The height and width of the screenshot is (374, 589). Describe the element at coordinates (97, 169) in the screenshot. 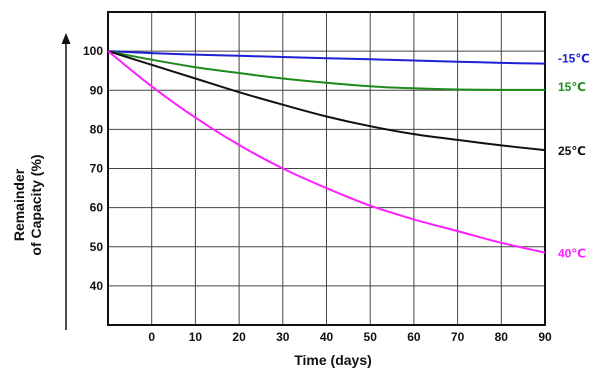

I see `y-tick-label-70: 70` at that location.